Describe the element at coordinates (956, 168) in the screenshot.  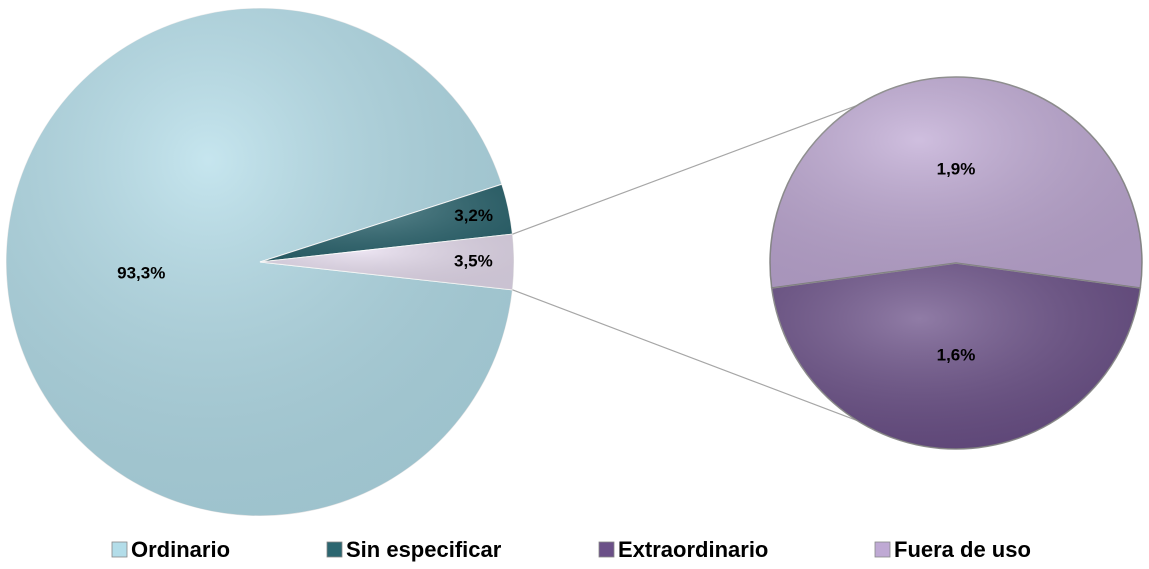
I see `data-label: 1,9%` at that location.